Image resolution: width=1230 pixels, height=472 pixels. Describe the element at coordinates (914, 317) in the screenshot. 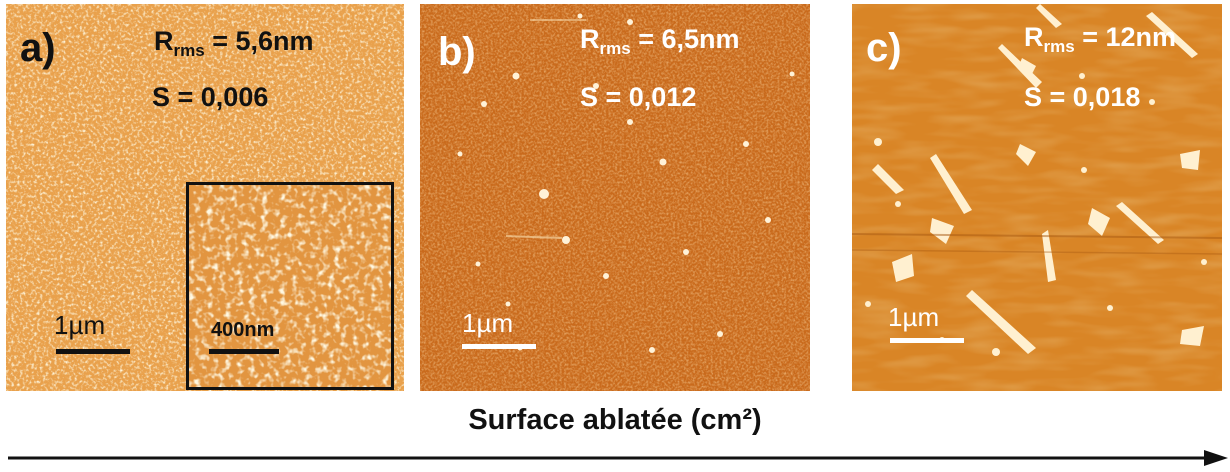

I see `scale-label-c: 1µm` at that location.